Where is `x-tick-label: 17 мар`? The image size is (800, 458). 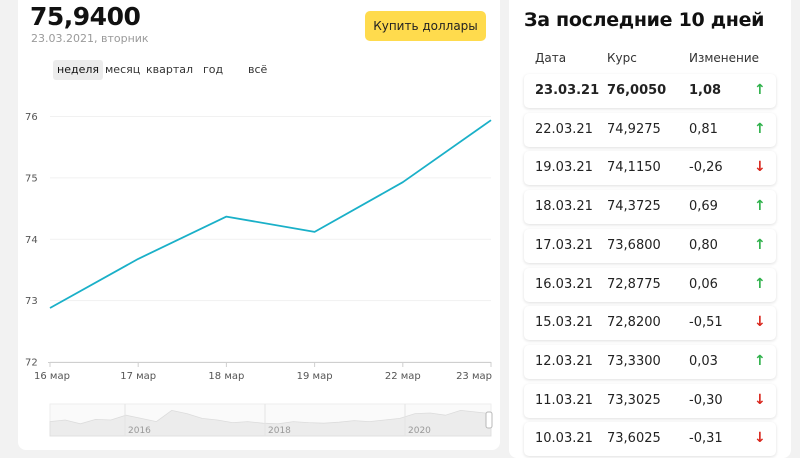
x-tick-label: 17 мар is located at coordinates (138, 376).